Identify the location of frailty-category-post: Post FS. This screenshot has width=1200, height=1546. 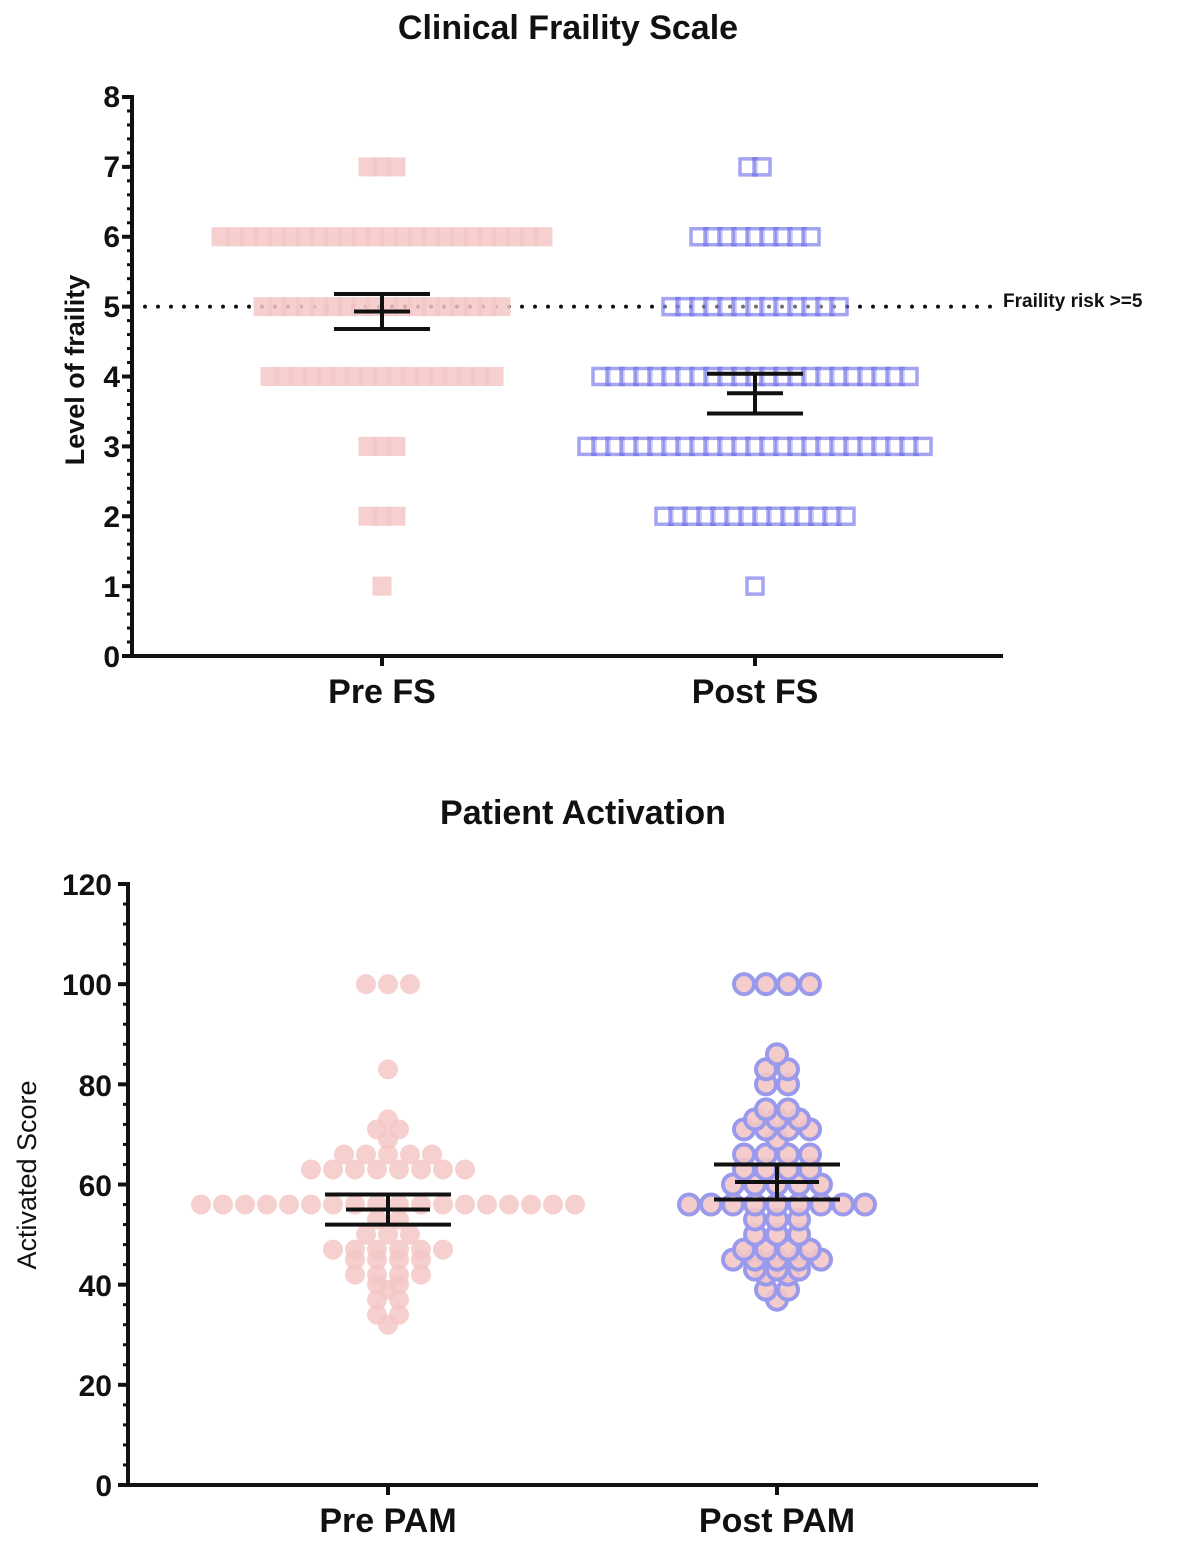
(755, 692).